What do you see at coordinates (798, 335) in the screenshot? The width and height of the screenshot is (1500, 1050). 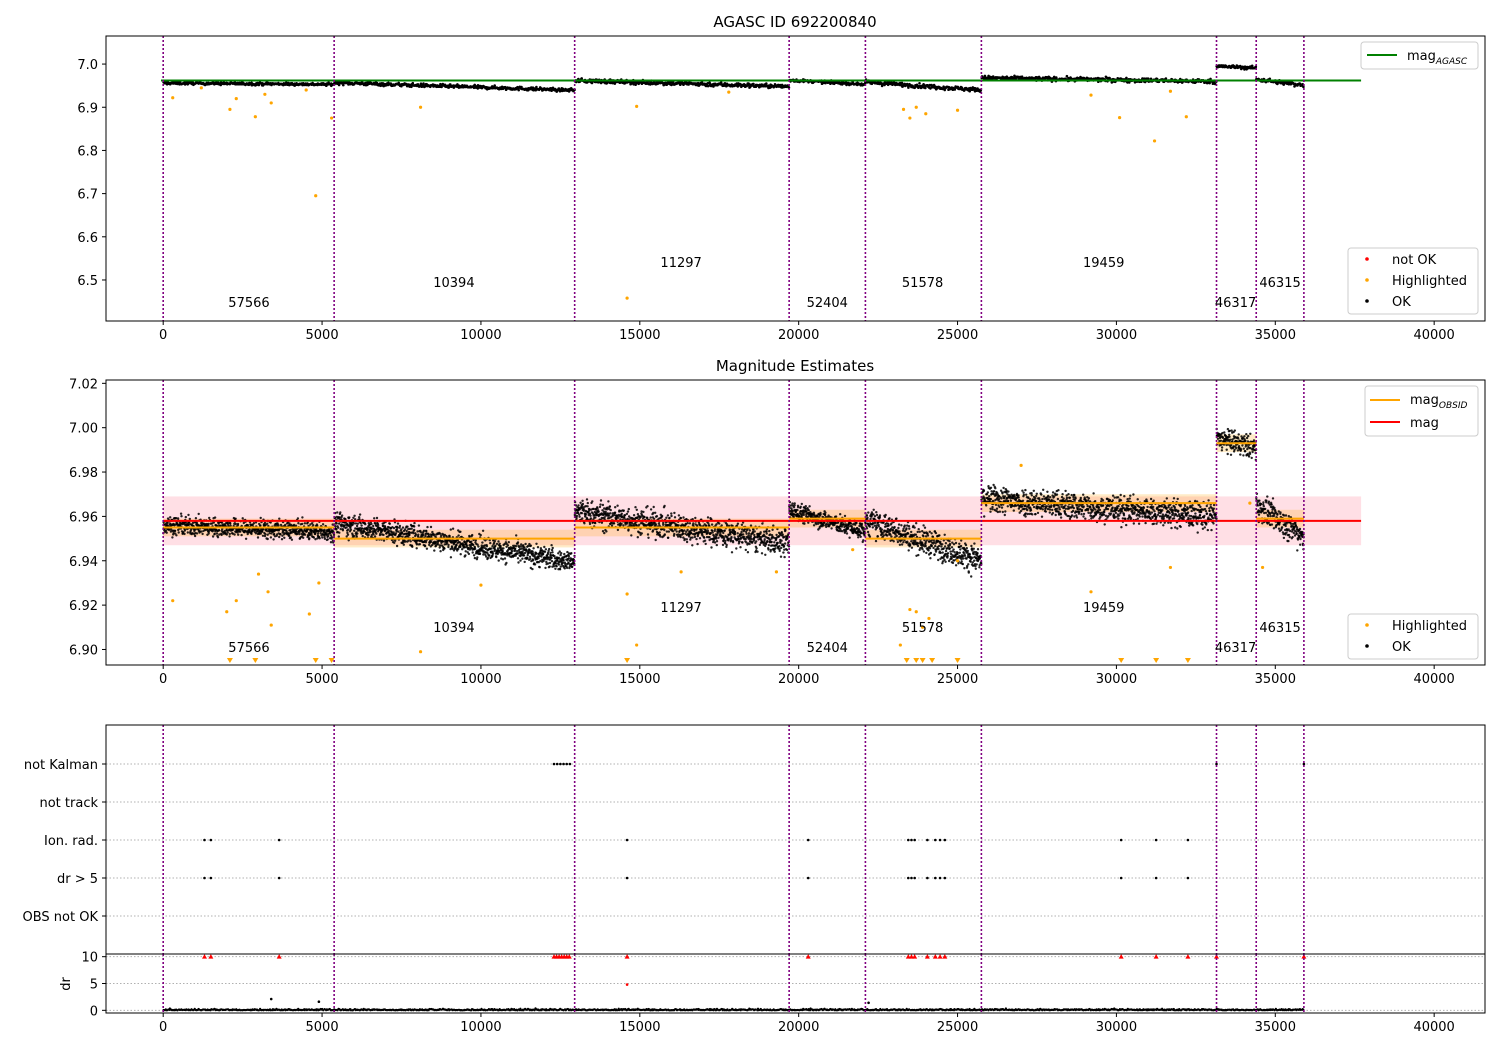 I see `x-tick-label: 20000` at bounding box center [798, 335].